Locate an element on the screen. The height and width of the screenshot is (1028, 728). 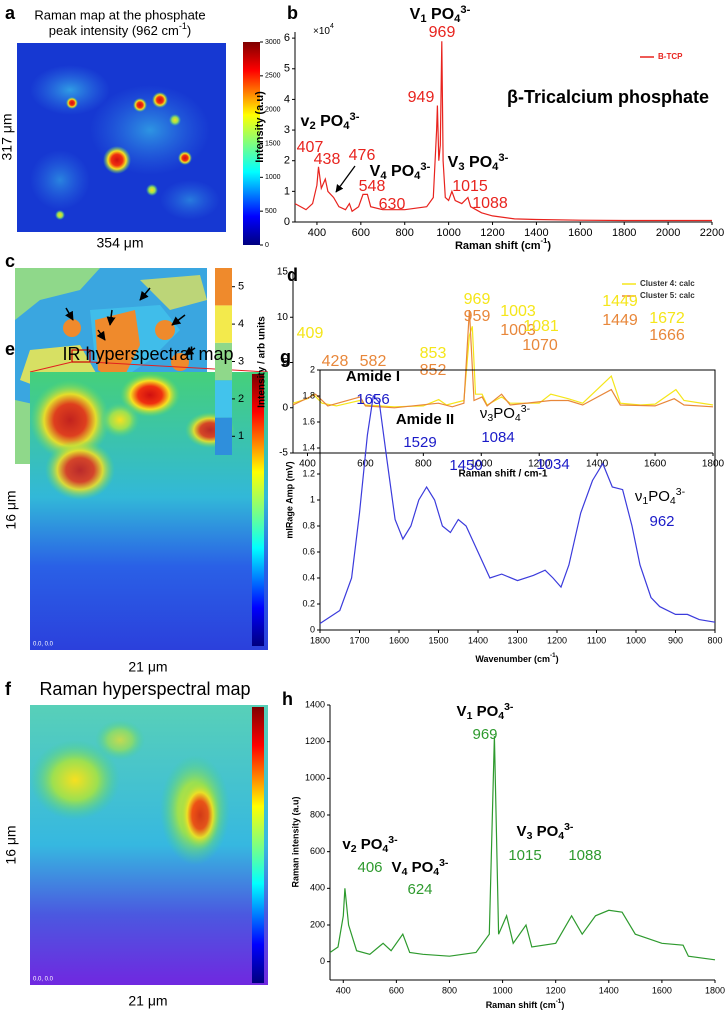
peak-annotation: V4 PO43- is located at coordinates (420, 867).